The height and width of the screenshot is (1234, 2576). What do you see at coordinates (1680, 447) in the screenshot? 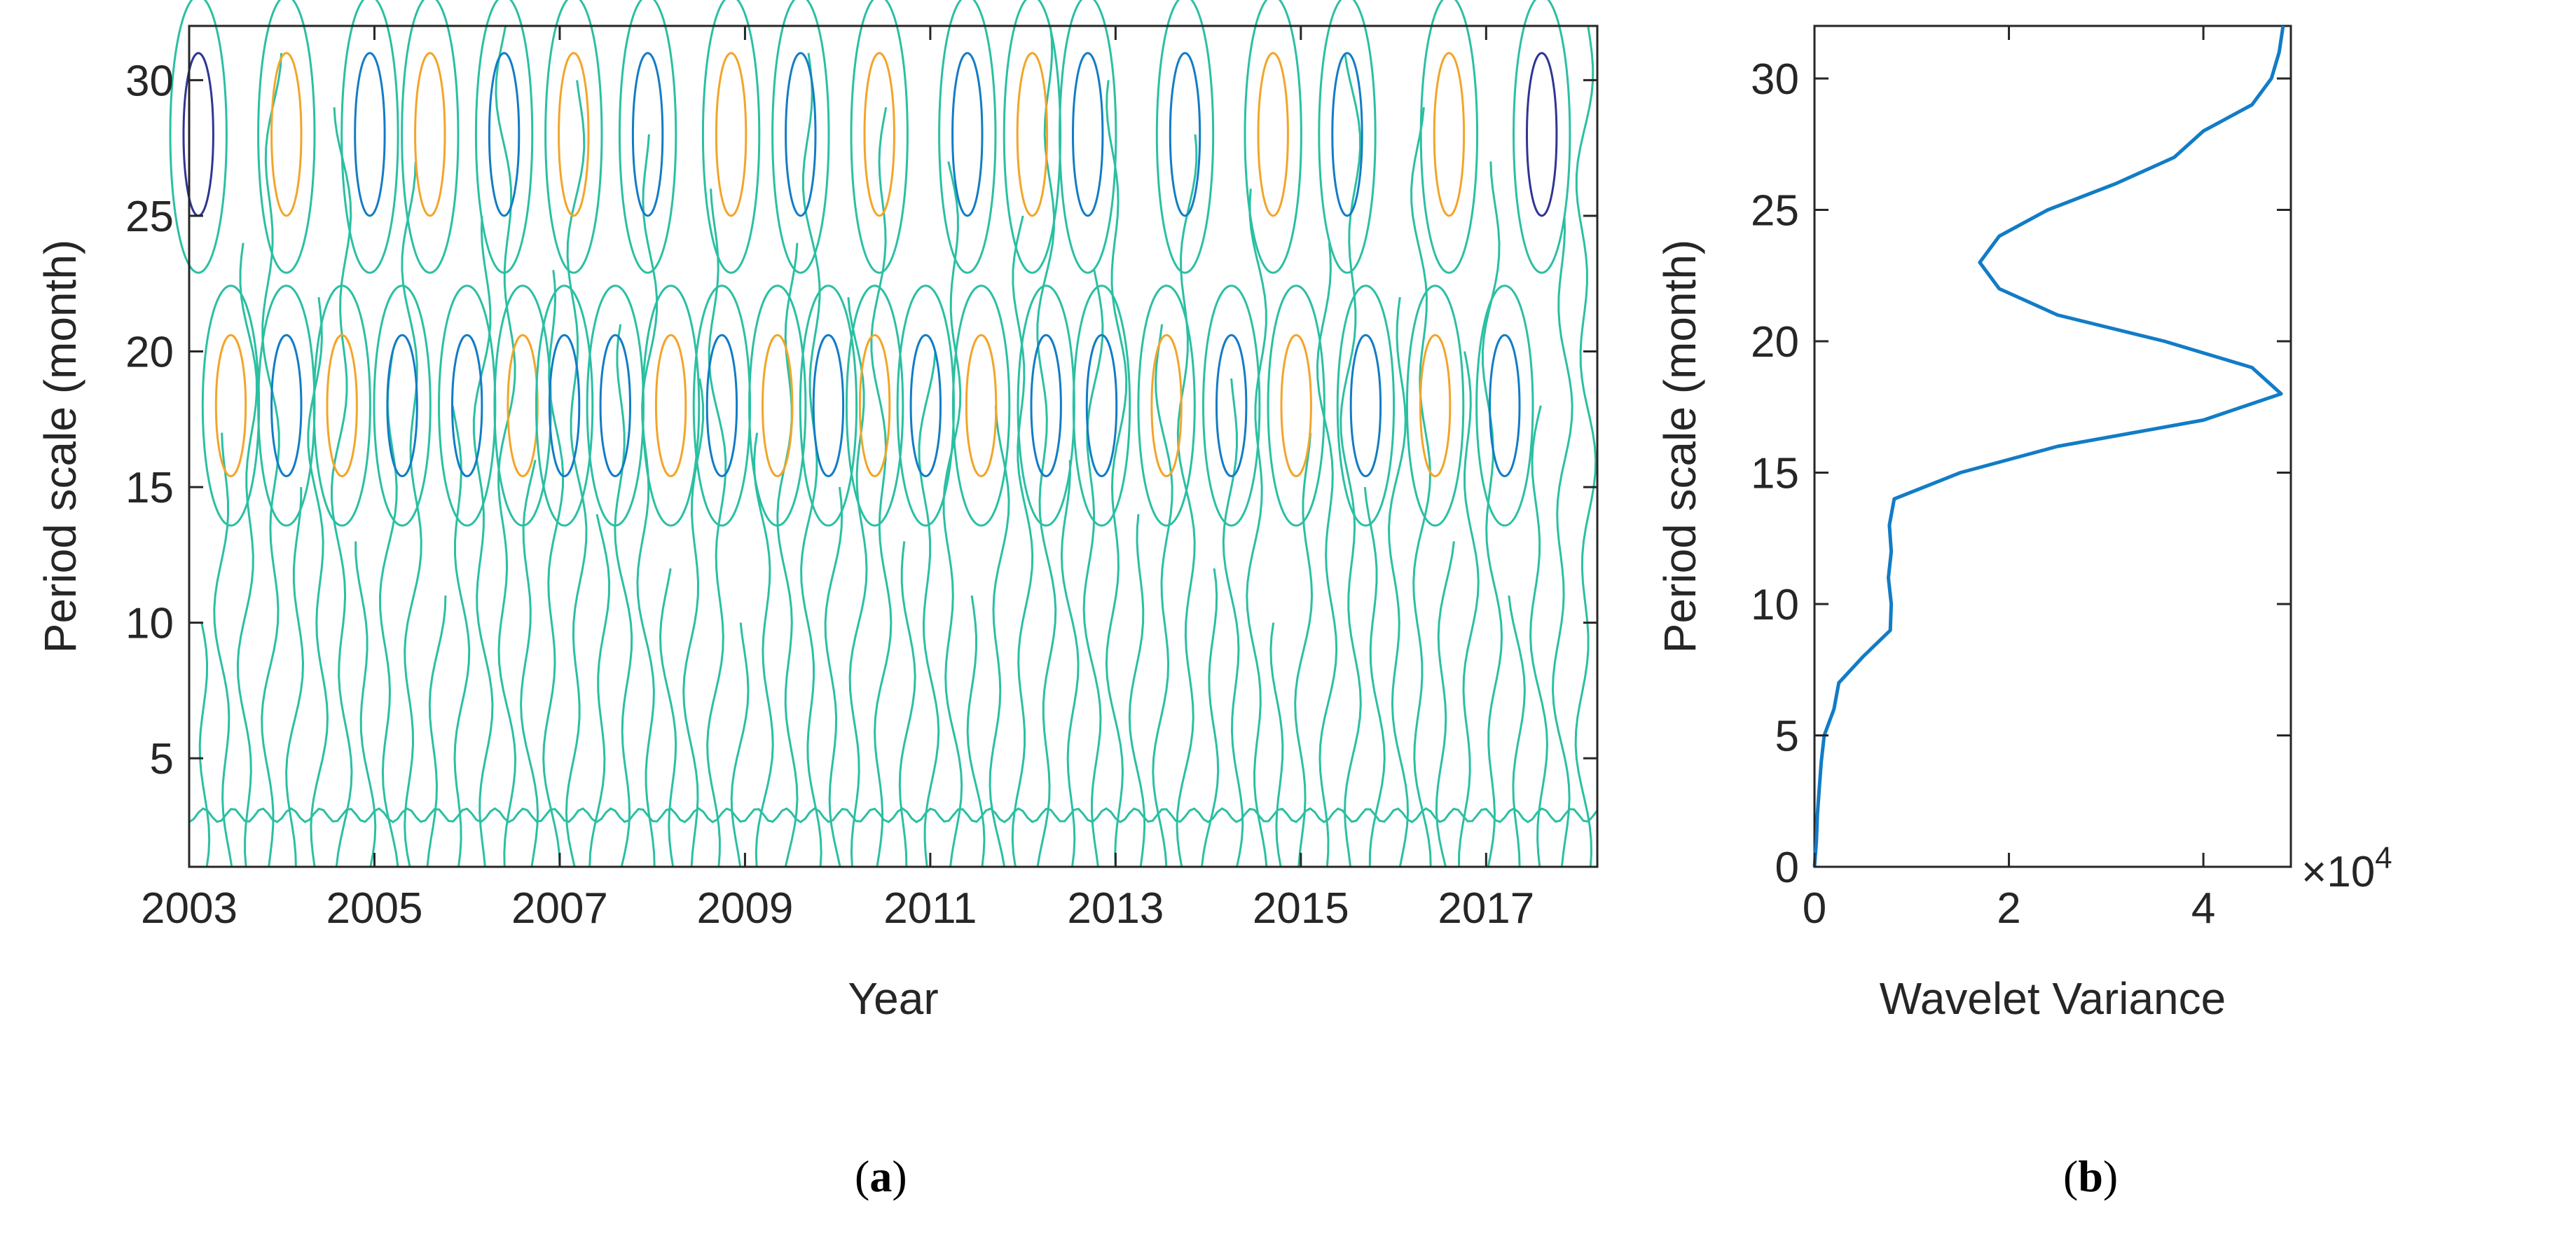
I see `panel-b-y-axis-label: Period scale (month)` at bounding box center [1680, 447].